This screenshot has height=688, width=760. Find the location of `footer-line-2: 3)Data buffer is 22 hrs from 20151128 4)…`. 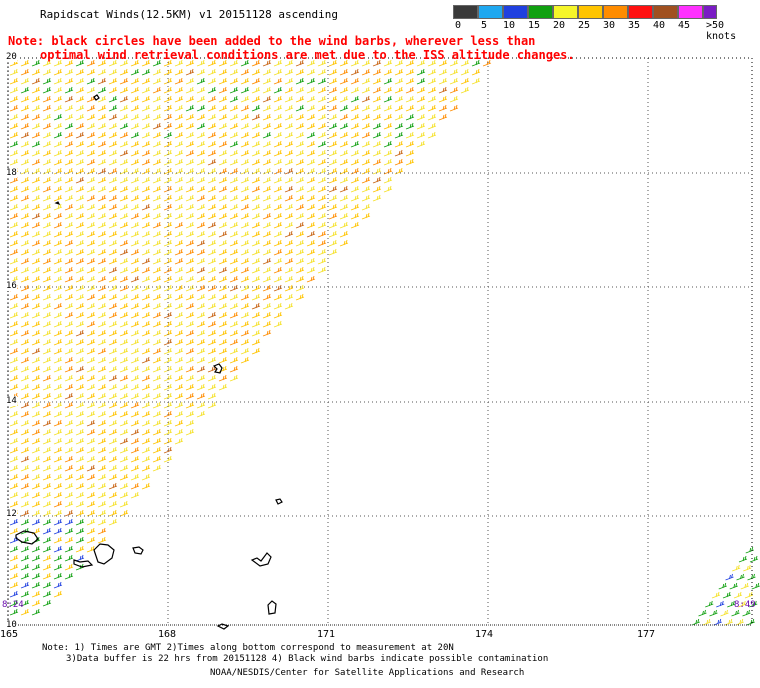

footer-line-2: 3)Data buffer is 22 hrs from 20151128 4)… is located at coordinates (307, 659).